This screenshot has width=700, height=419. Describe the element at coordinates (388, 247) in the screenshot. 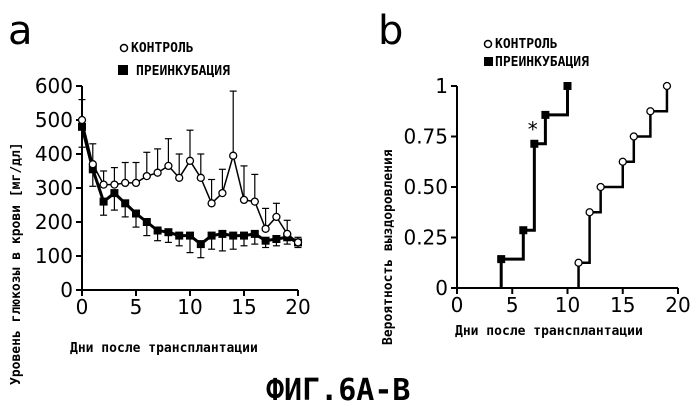

I see `panel-b-ylabel: Вероятность выздоровления` at that location.